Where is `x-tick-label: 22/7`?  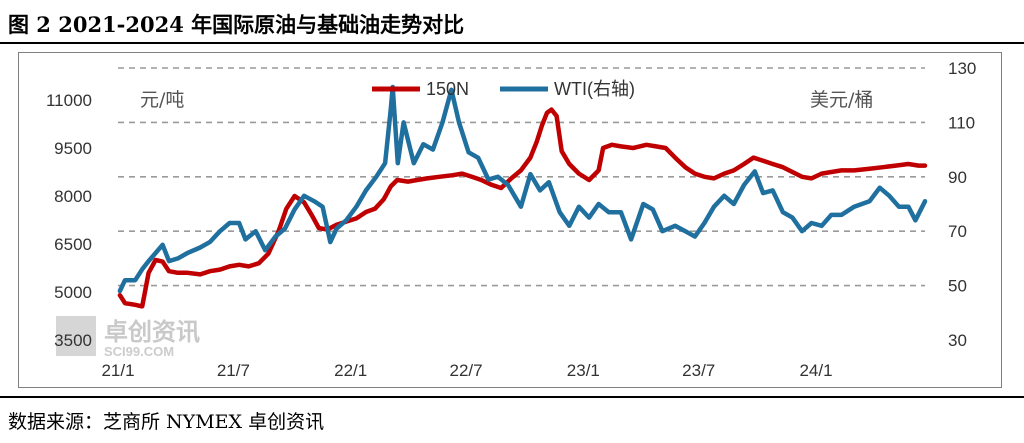
x-tick-label: 22/7 is located at coordinates (465, 370).